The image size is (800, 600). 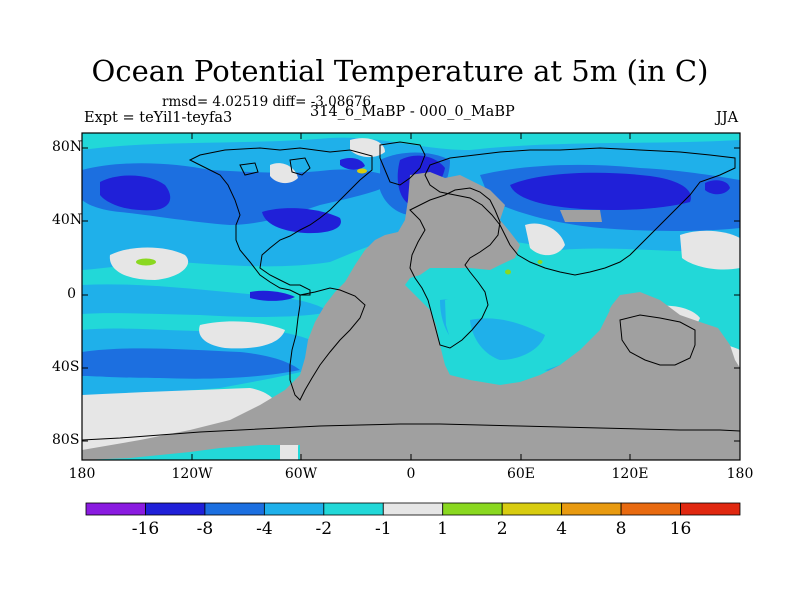 What do you see at coordinates (411, 432) in the screenshot?
I see `coastline-antarctica` at bounding box center [411, 432].